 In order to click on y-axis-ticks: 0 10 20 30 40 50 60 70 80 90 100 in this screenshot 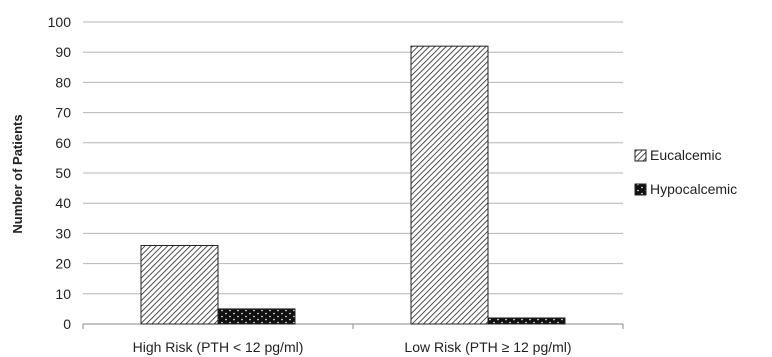, I will do `click(60, 173)`.